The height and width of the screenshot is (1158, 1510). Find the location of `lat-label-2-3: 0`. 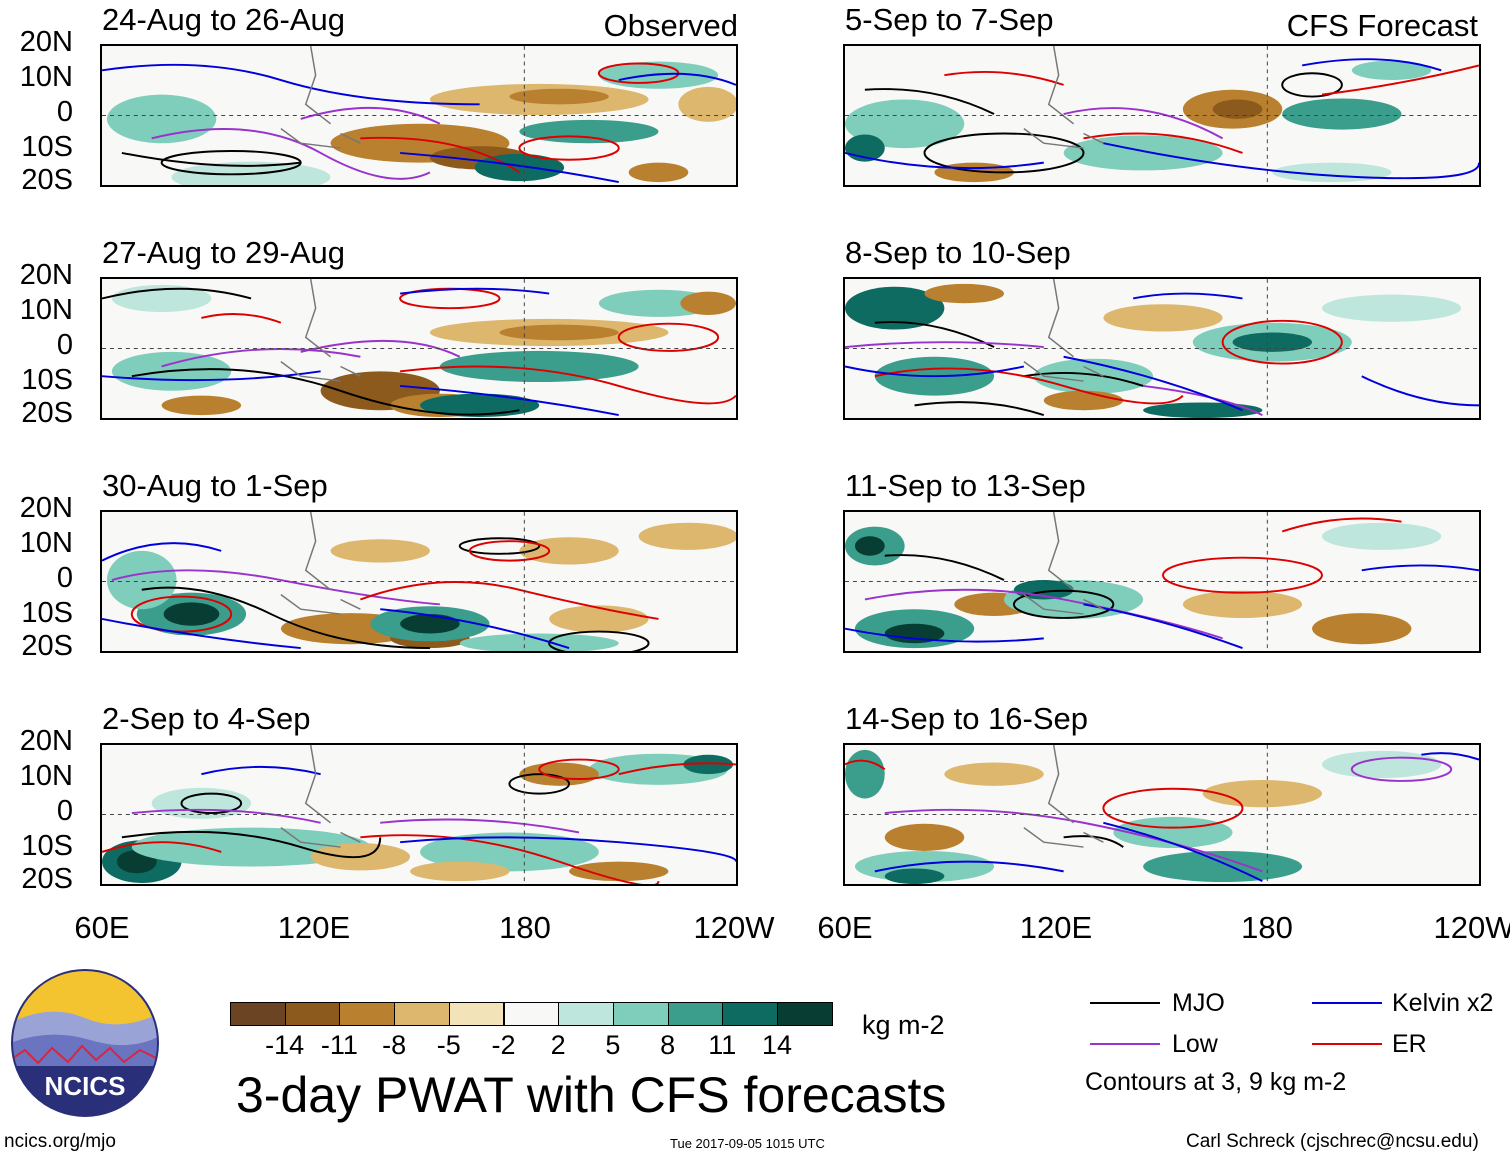

lat-label-2-3: 0 is located at coordinates (64, 345).